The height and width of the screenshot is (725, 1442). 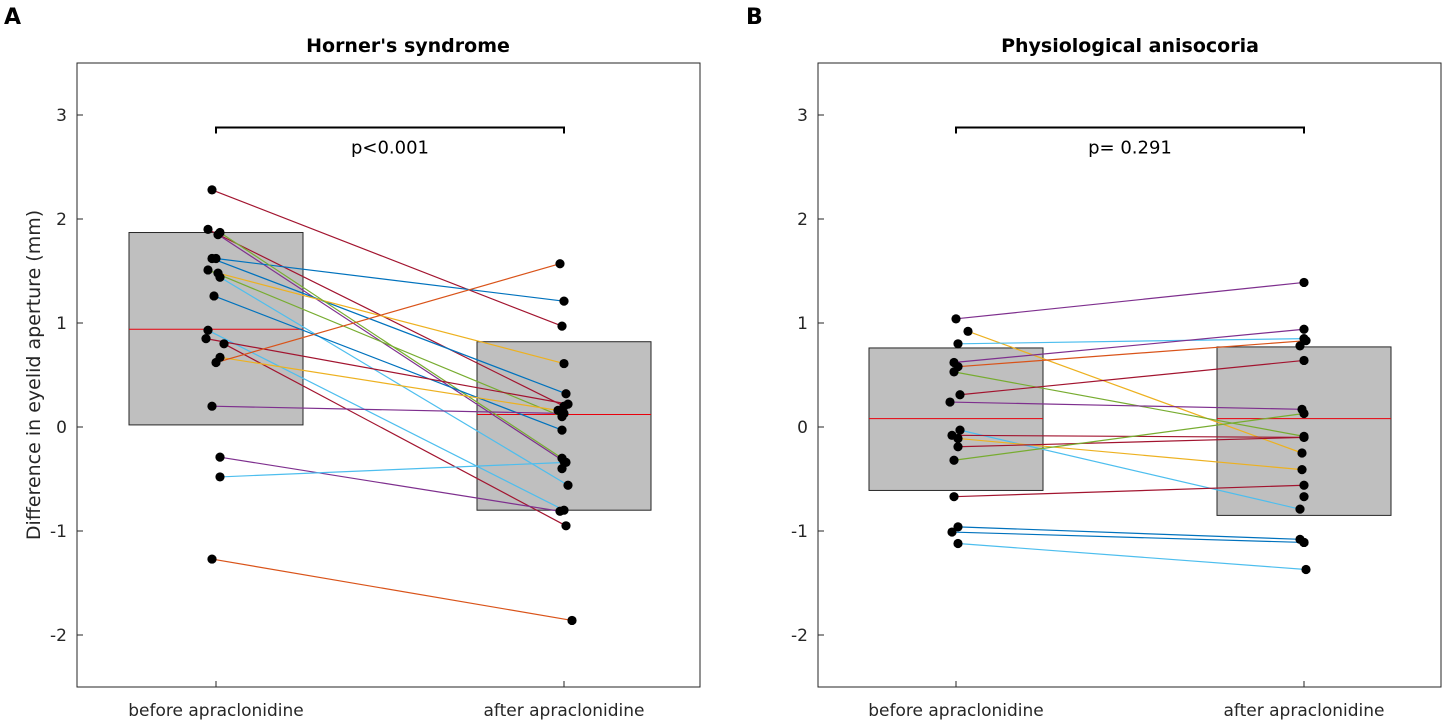 What do you see at coordinates (390, 147) in the screenshot?
I see `p-value-label: p<0.001` at bounding box center [390, 147].